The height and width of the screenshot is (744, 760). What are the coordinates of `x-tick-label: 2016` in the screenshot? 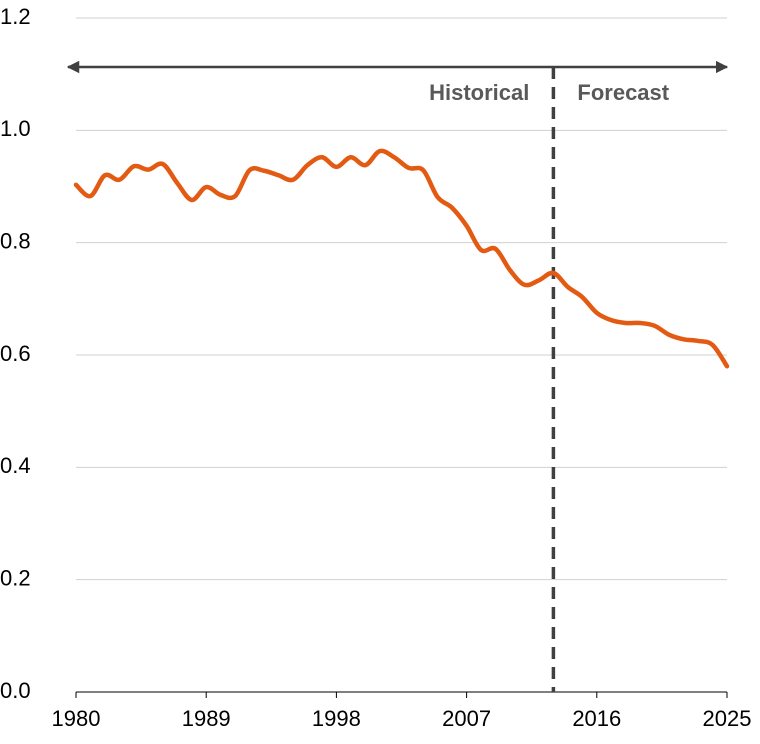 It's located at (596, 718).